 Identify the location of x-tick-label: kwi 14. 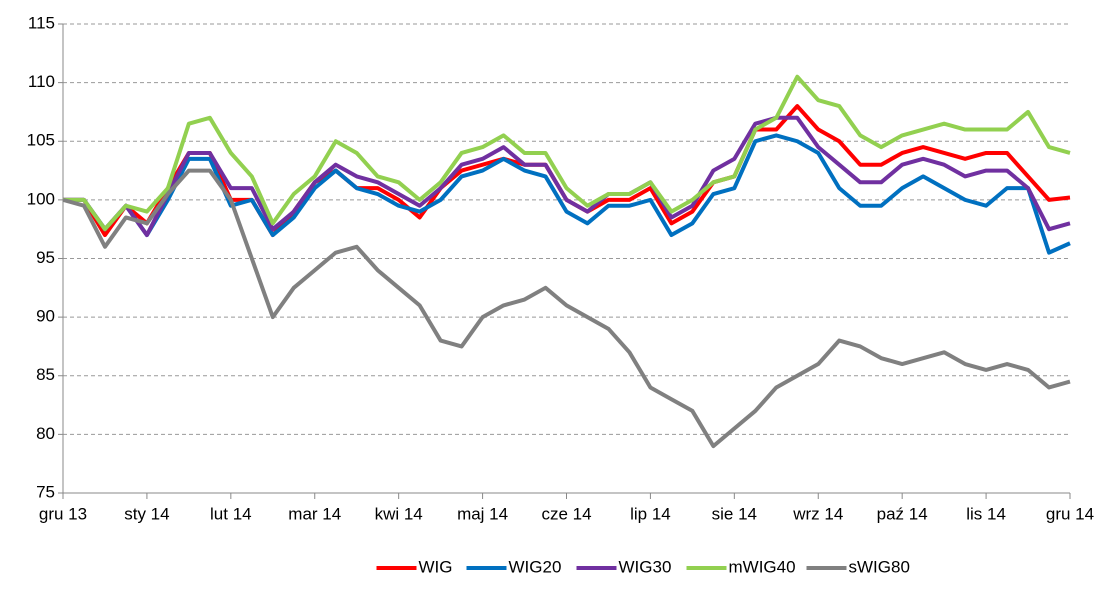
(399, 513).